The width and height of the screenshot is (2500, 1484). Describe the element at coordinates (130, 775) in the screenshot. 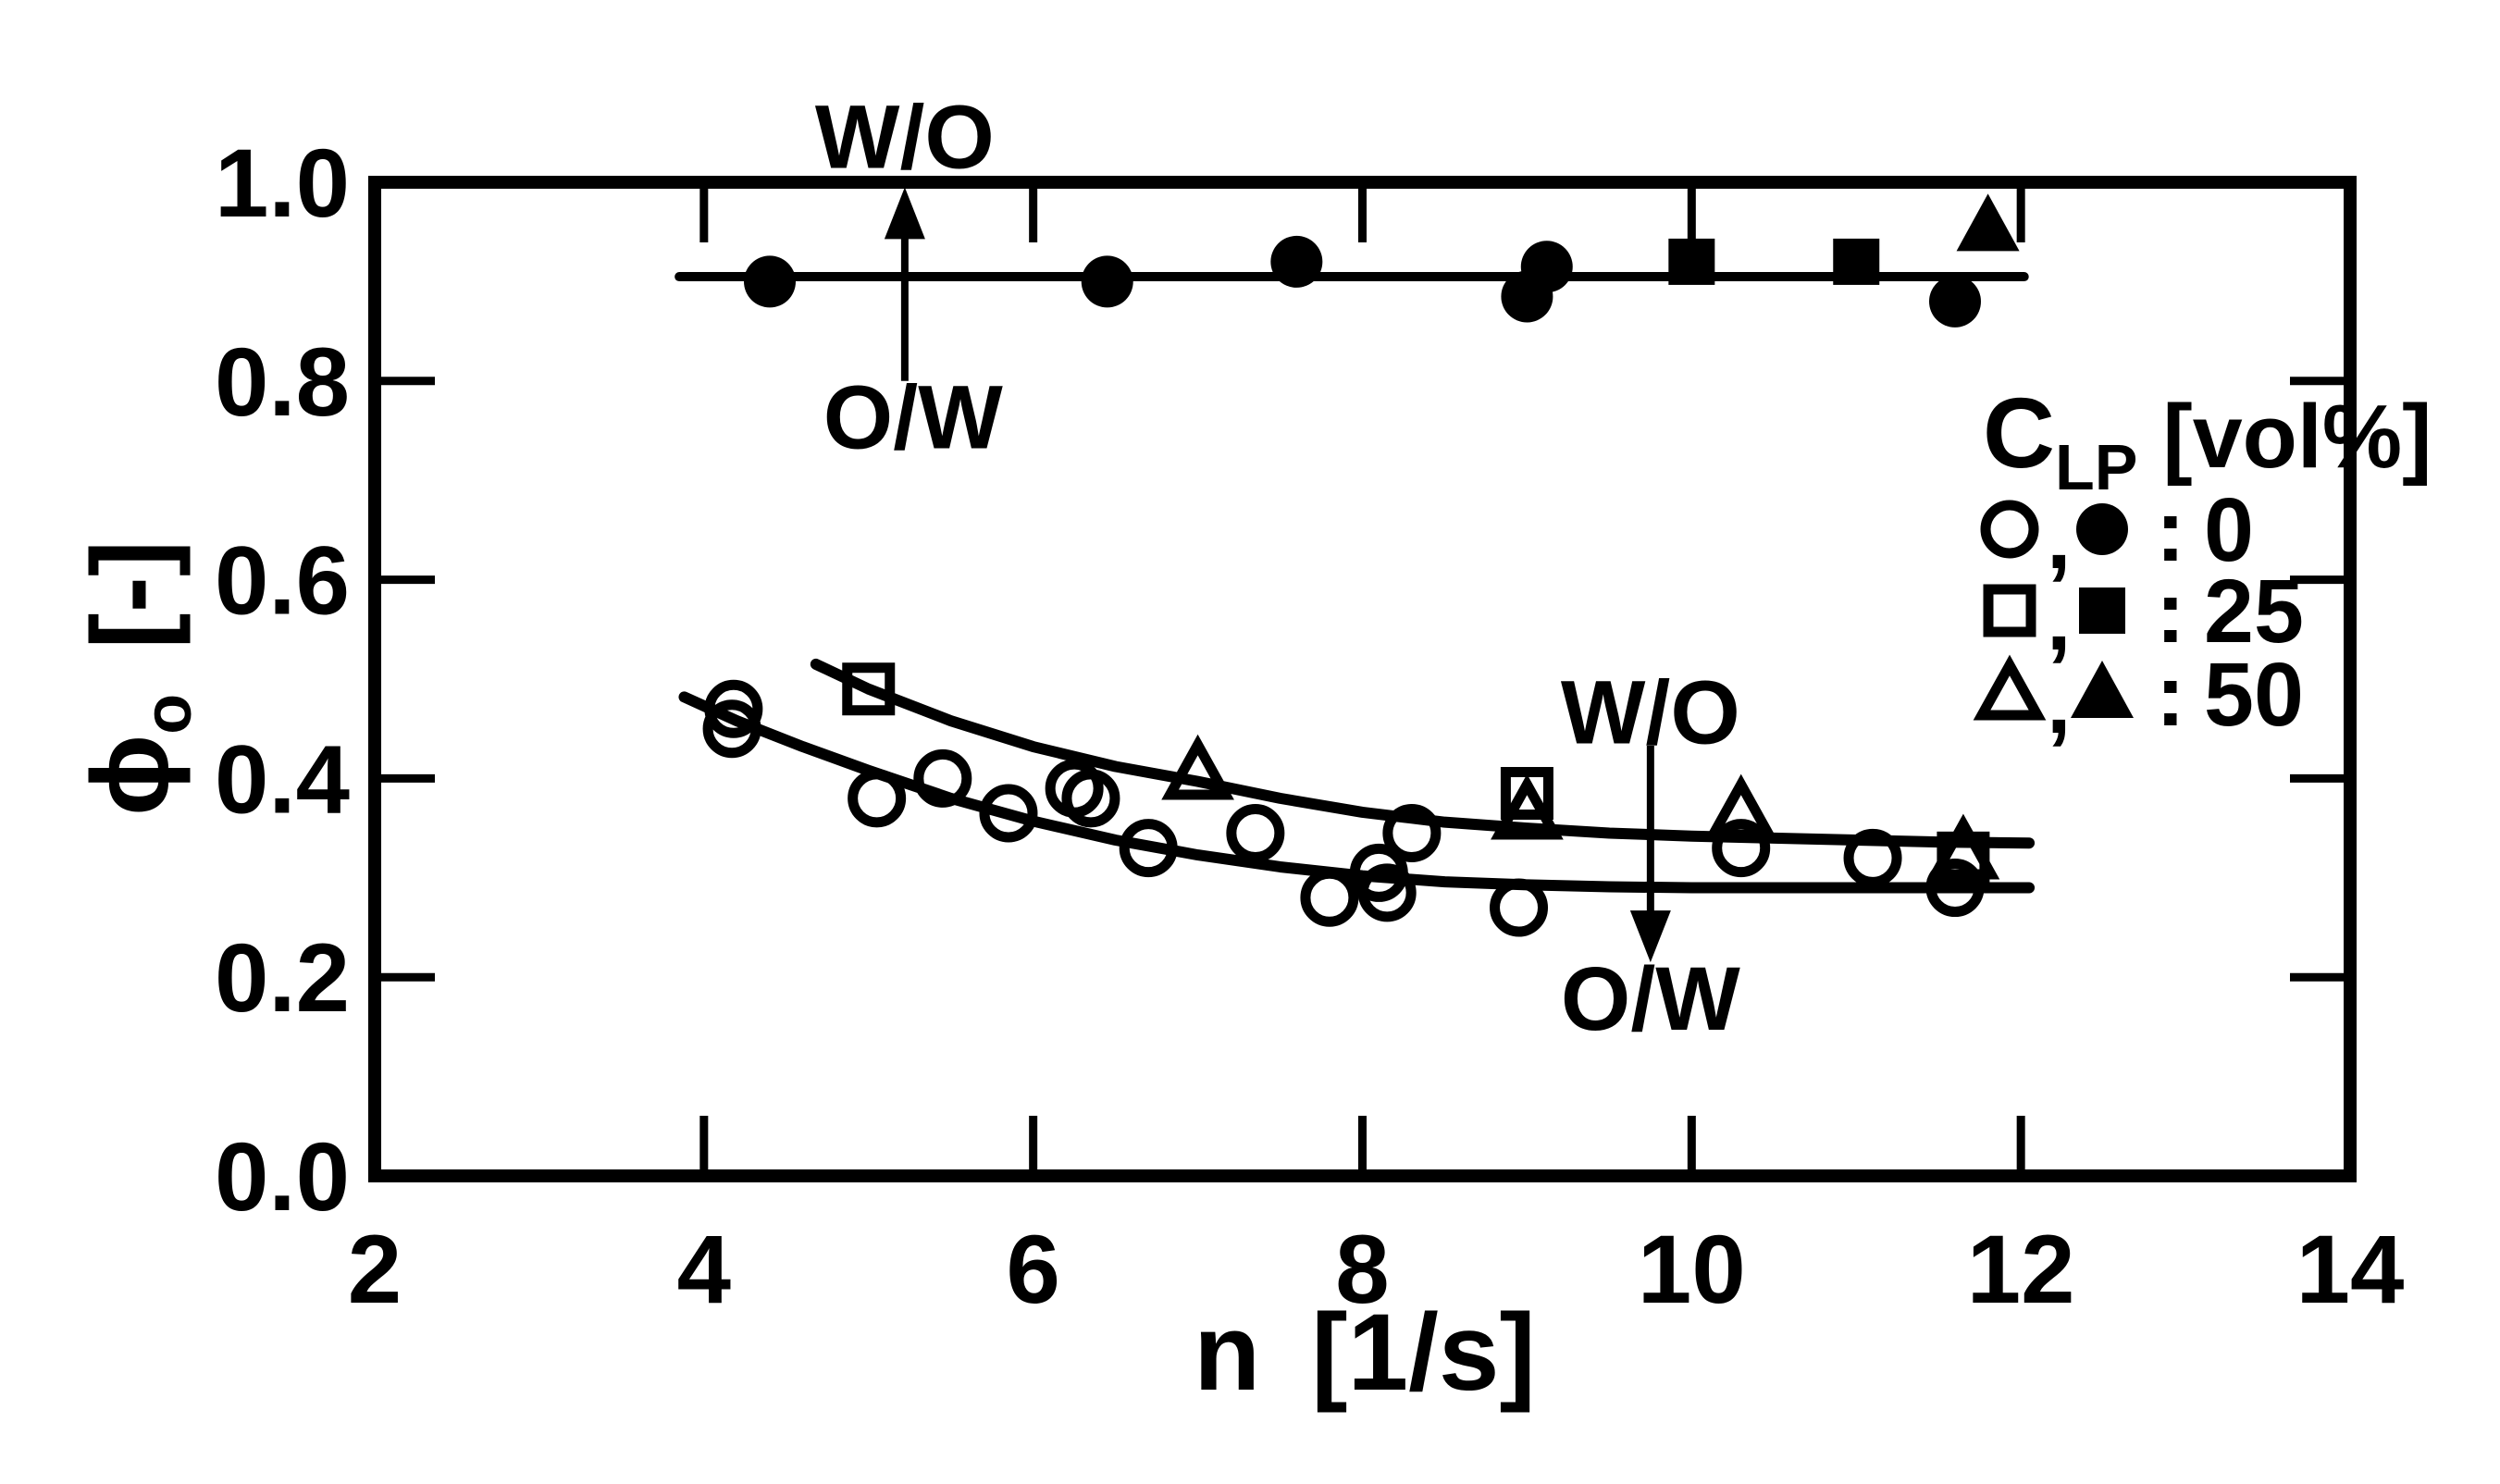

I see `y-axis-symbol: ϕ` at that location.